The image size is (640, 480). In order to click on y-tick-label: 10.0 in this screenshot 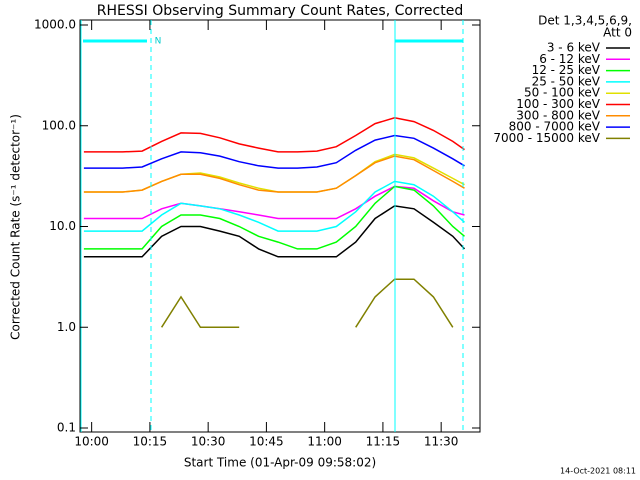, I will do `click(62, 226)`.